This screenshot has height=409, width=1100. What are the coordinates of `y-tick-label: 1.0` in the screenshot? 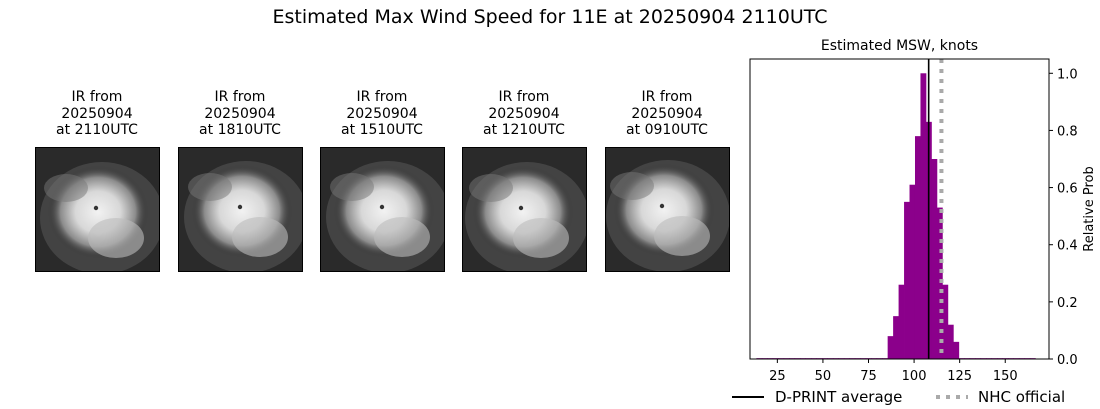 It's located at (1067, 74).